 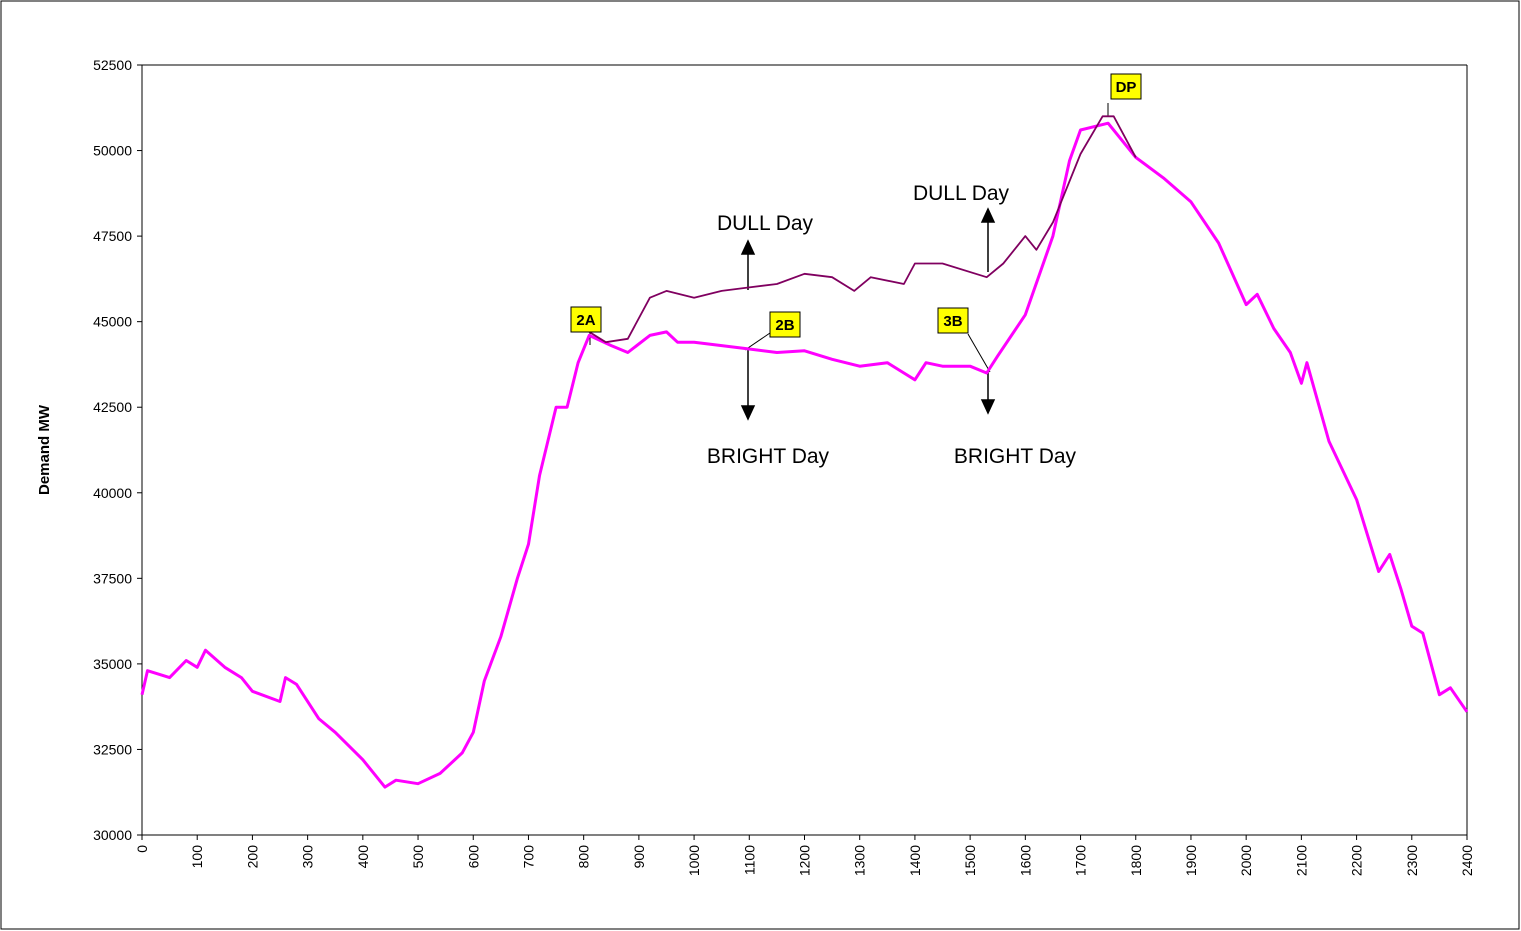 I want to click on y-axis-title: Demand MW, so click(x=44, y=449).